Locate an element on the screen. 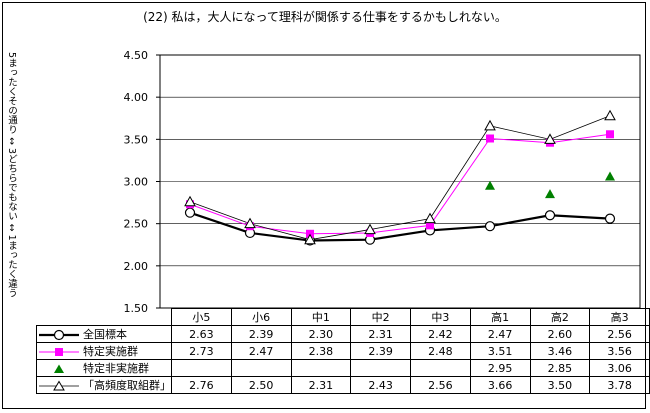 Image resolution: width=650 pixels, height=413 pixels. legend-label: 「高頻度取組群」 is located at coordinates (127, 385).